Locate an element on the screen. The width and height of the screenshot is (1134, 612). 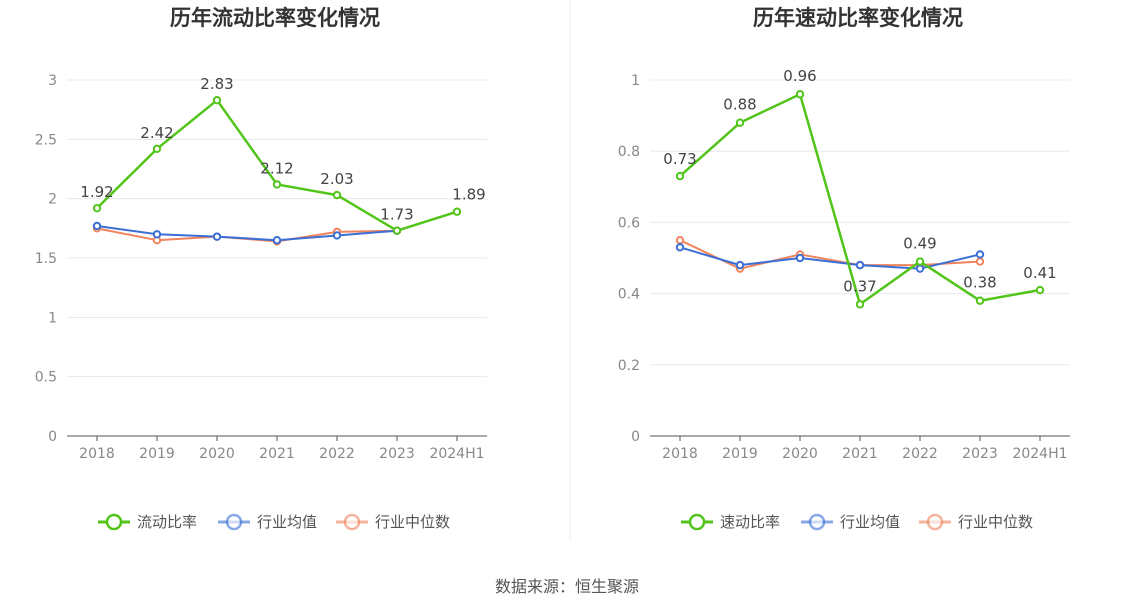
legend-item: 流动比率 is located at coordinates (147, 522).